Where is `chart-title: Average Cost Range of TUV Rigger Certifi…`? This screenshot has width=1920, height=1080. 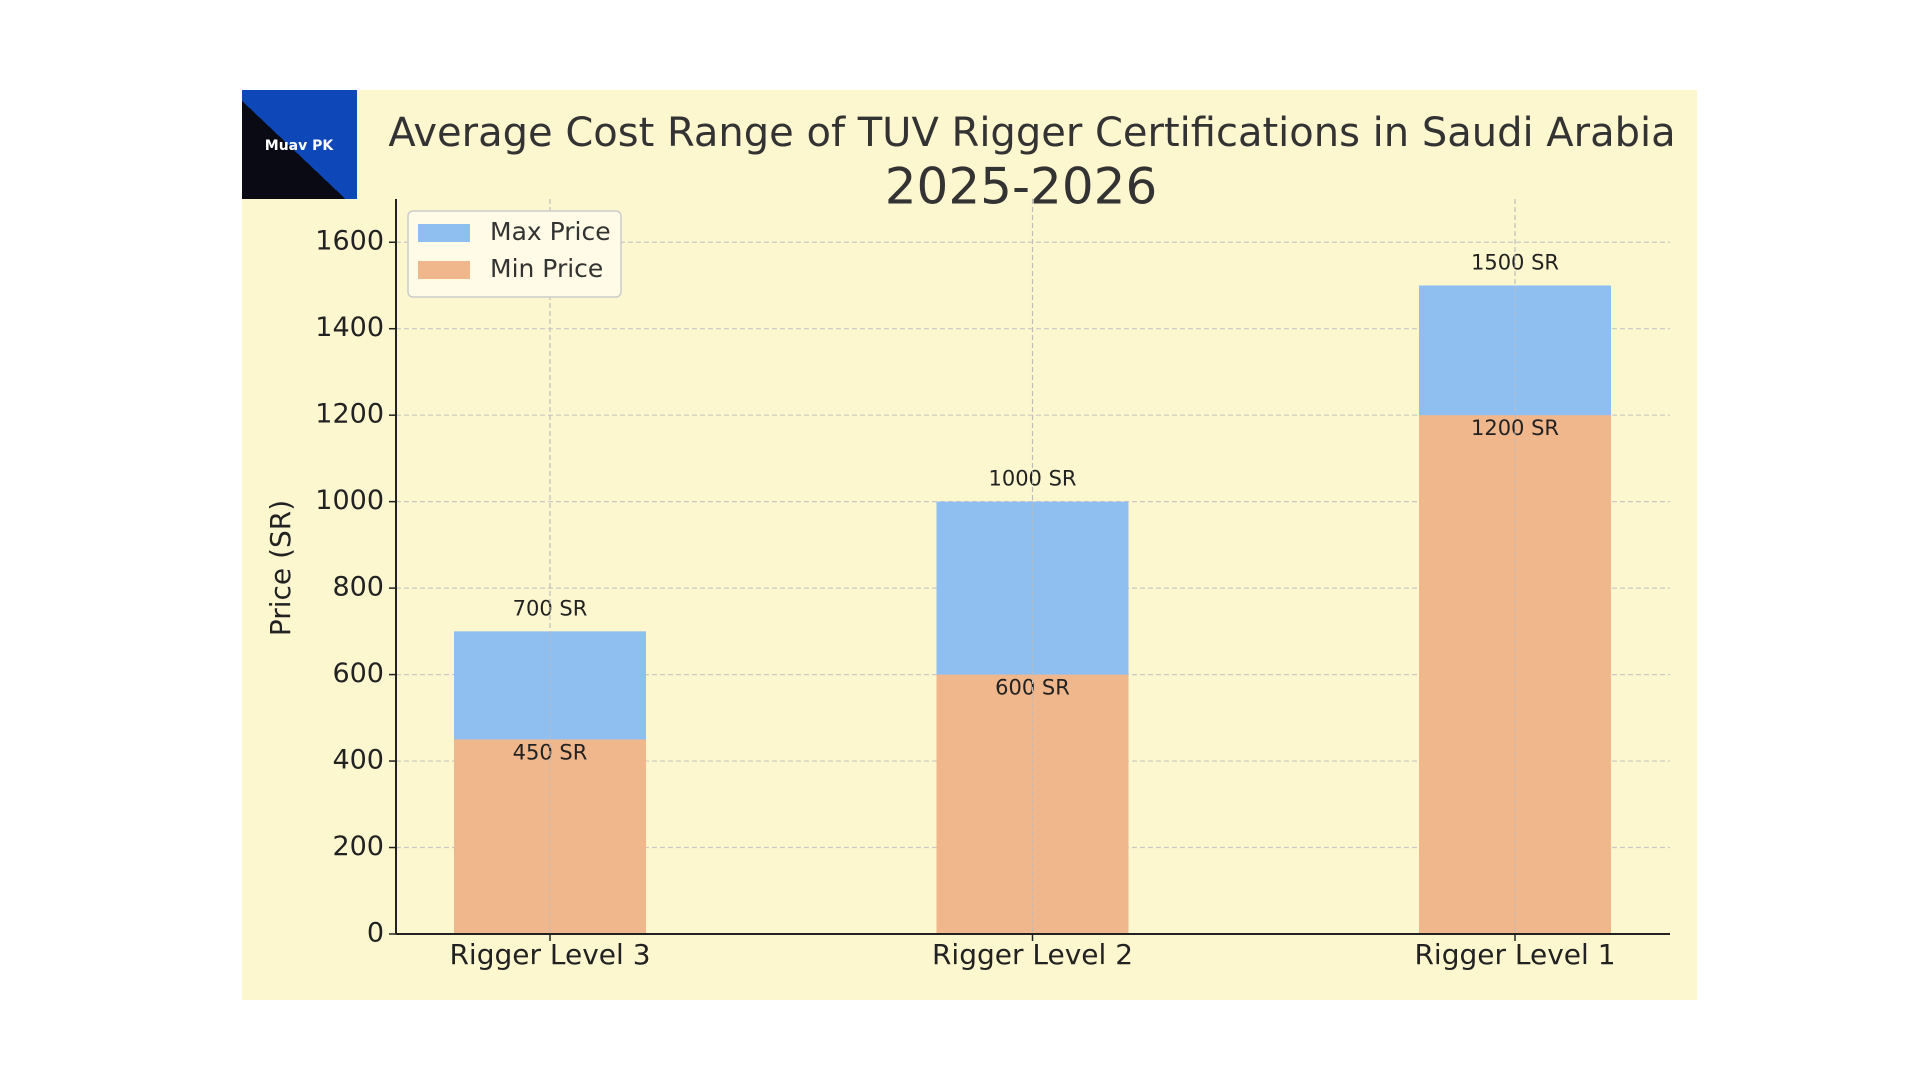 chart-title: Average Cost Range of TUV Rigger Certifi… is located at coordinates (1031, 133).